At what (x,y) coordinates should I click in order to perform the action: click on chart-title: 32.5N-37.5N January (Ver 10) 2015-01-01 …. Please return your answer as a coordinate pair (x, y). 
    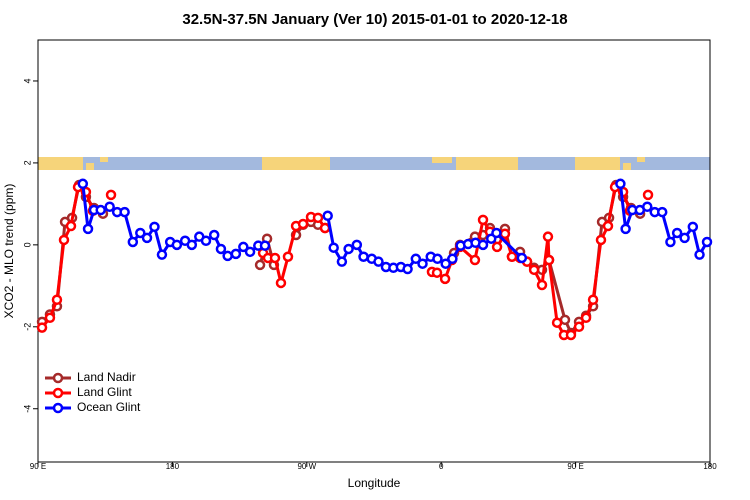
    Looking at the image, I should click on (374, 19).